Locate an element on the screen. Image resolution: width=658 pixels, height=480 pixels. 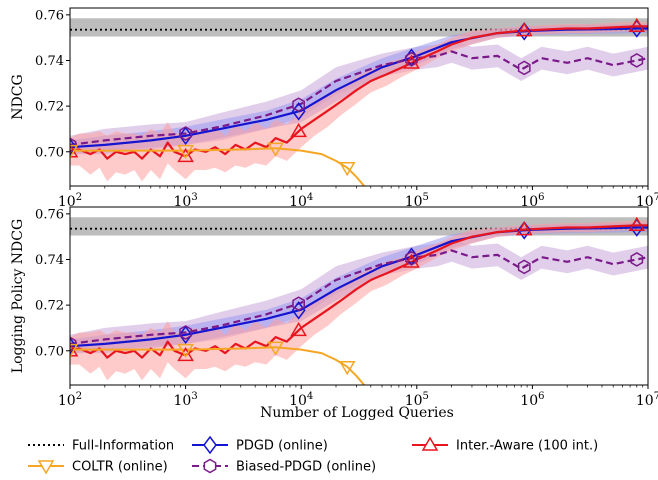
legend-item-coltr: COLTR (online) is located at coordinates (98, 467).